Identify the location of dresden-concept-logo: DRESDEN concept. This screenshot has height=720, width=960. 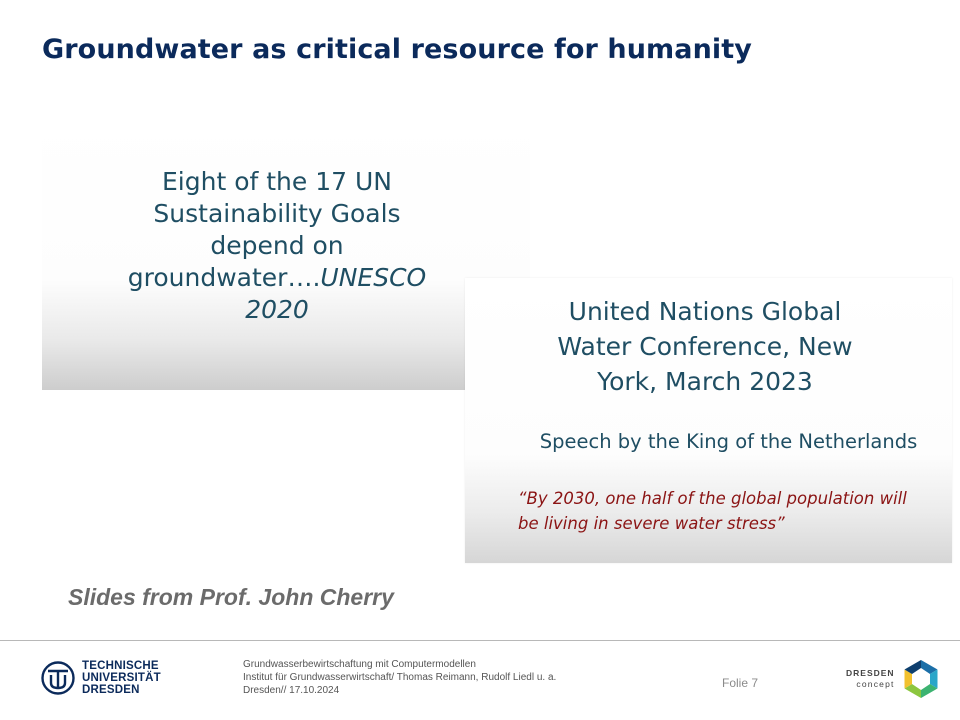
(894, 679).